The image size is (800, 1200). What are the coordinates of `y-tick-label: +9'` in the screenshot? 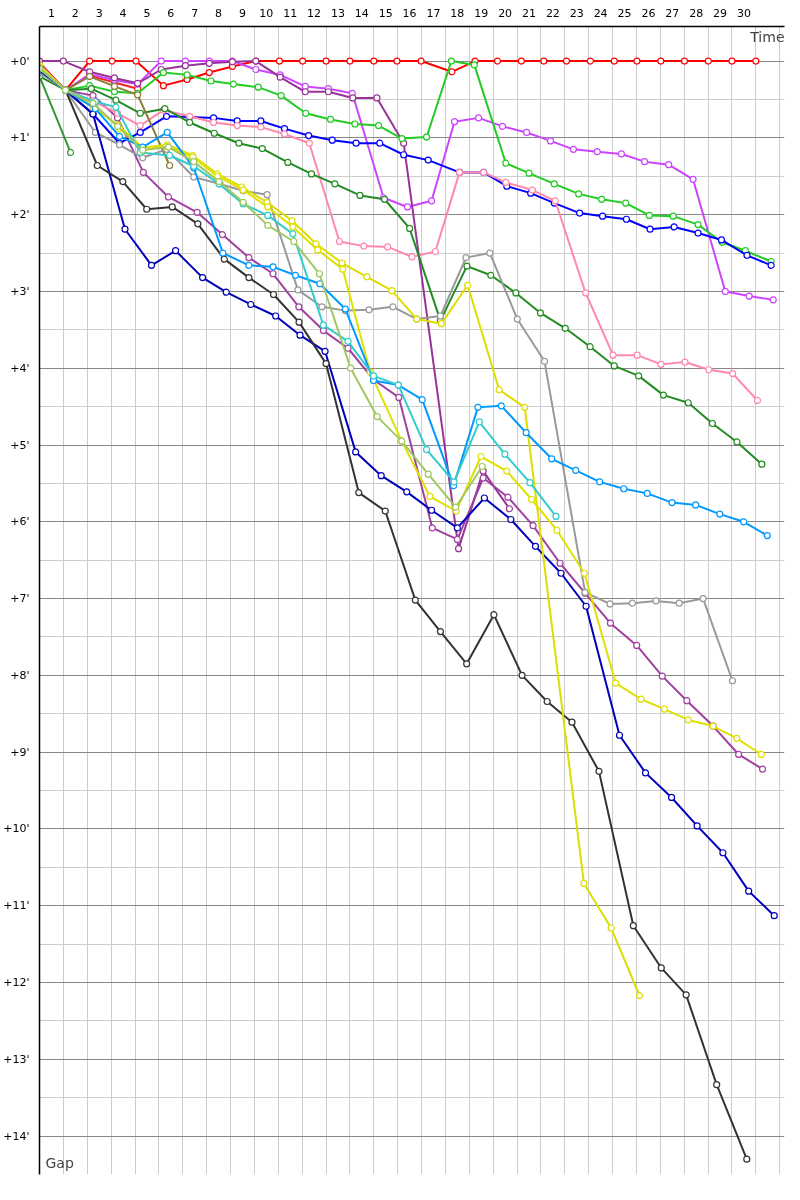 It's located at (20, 752).